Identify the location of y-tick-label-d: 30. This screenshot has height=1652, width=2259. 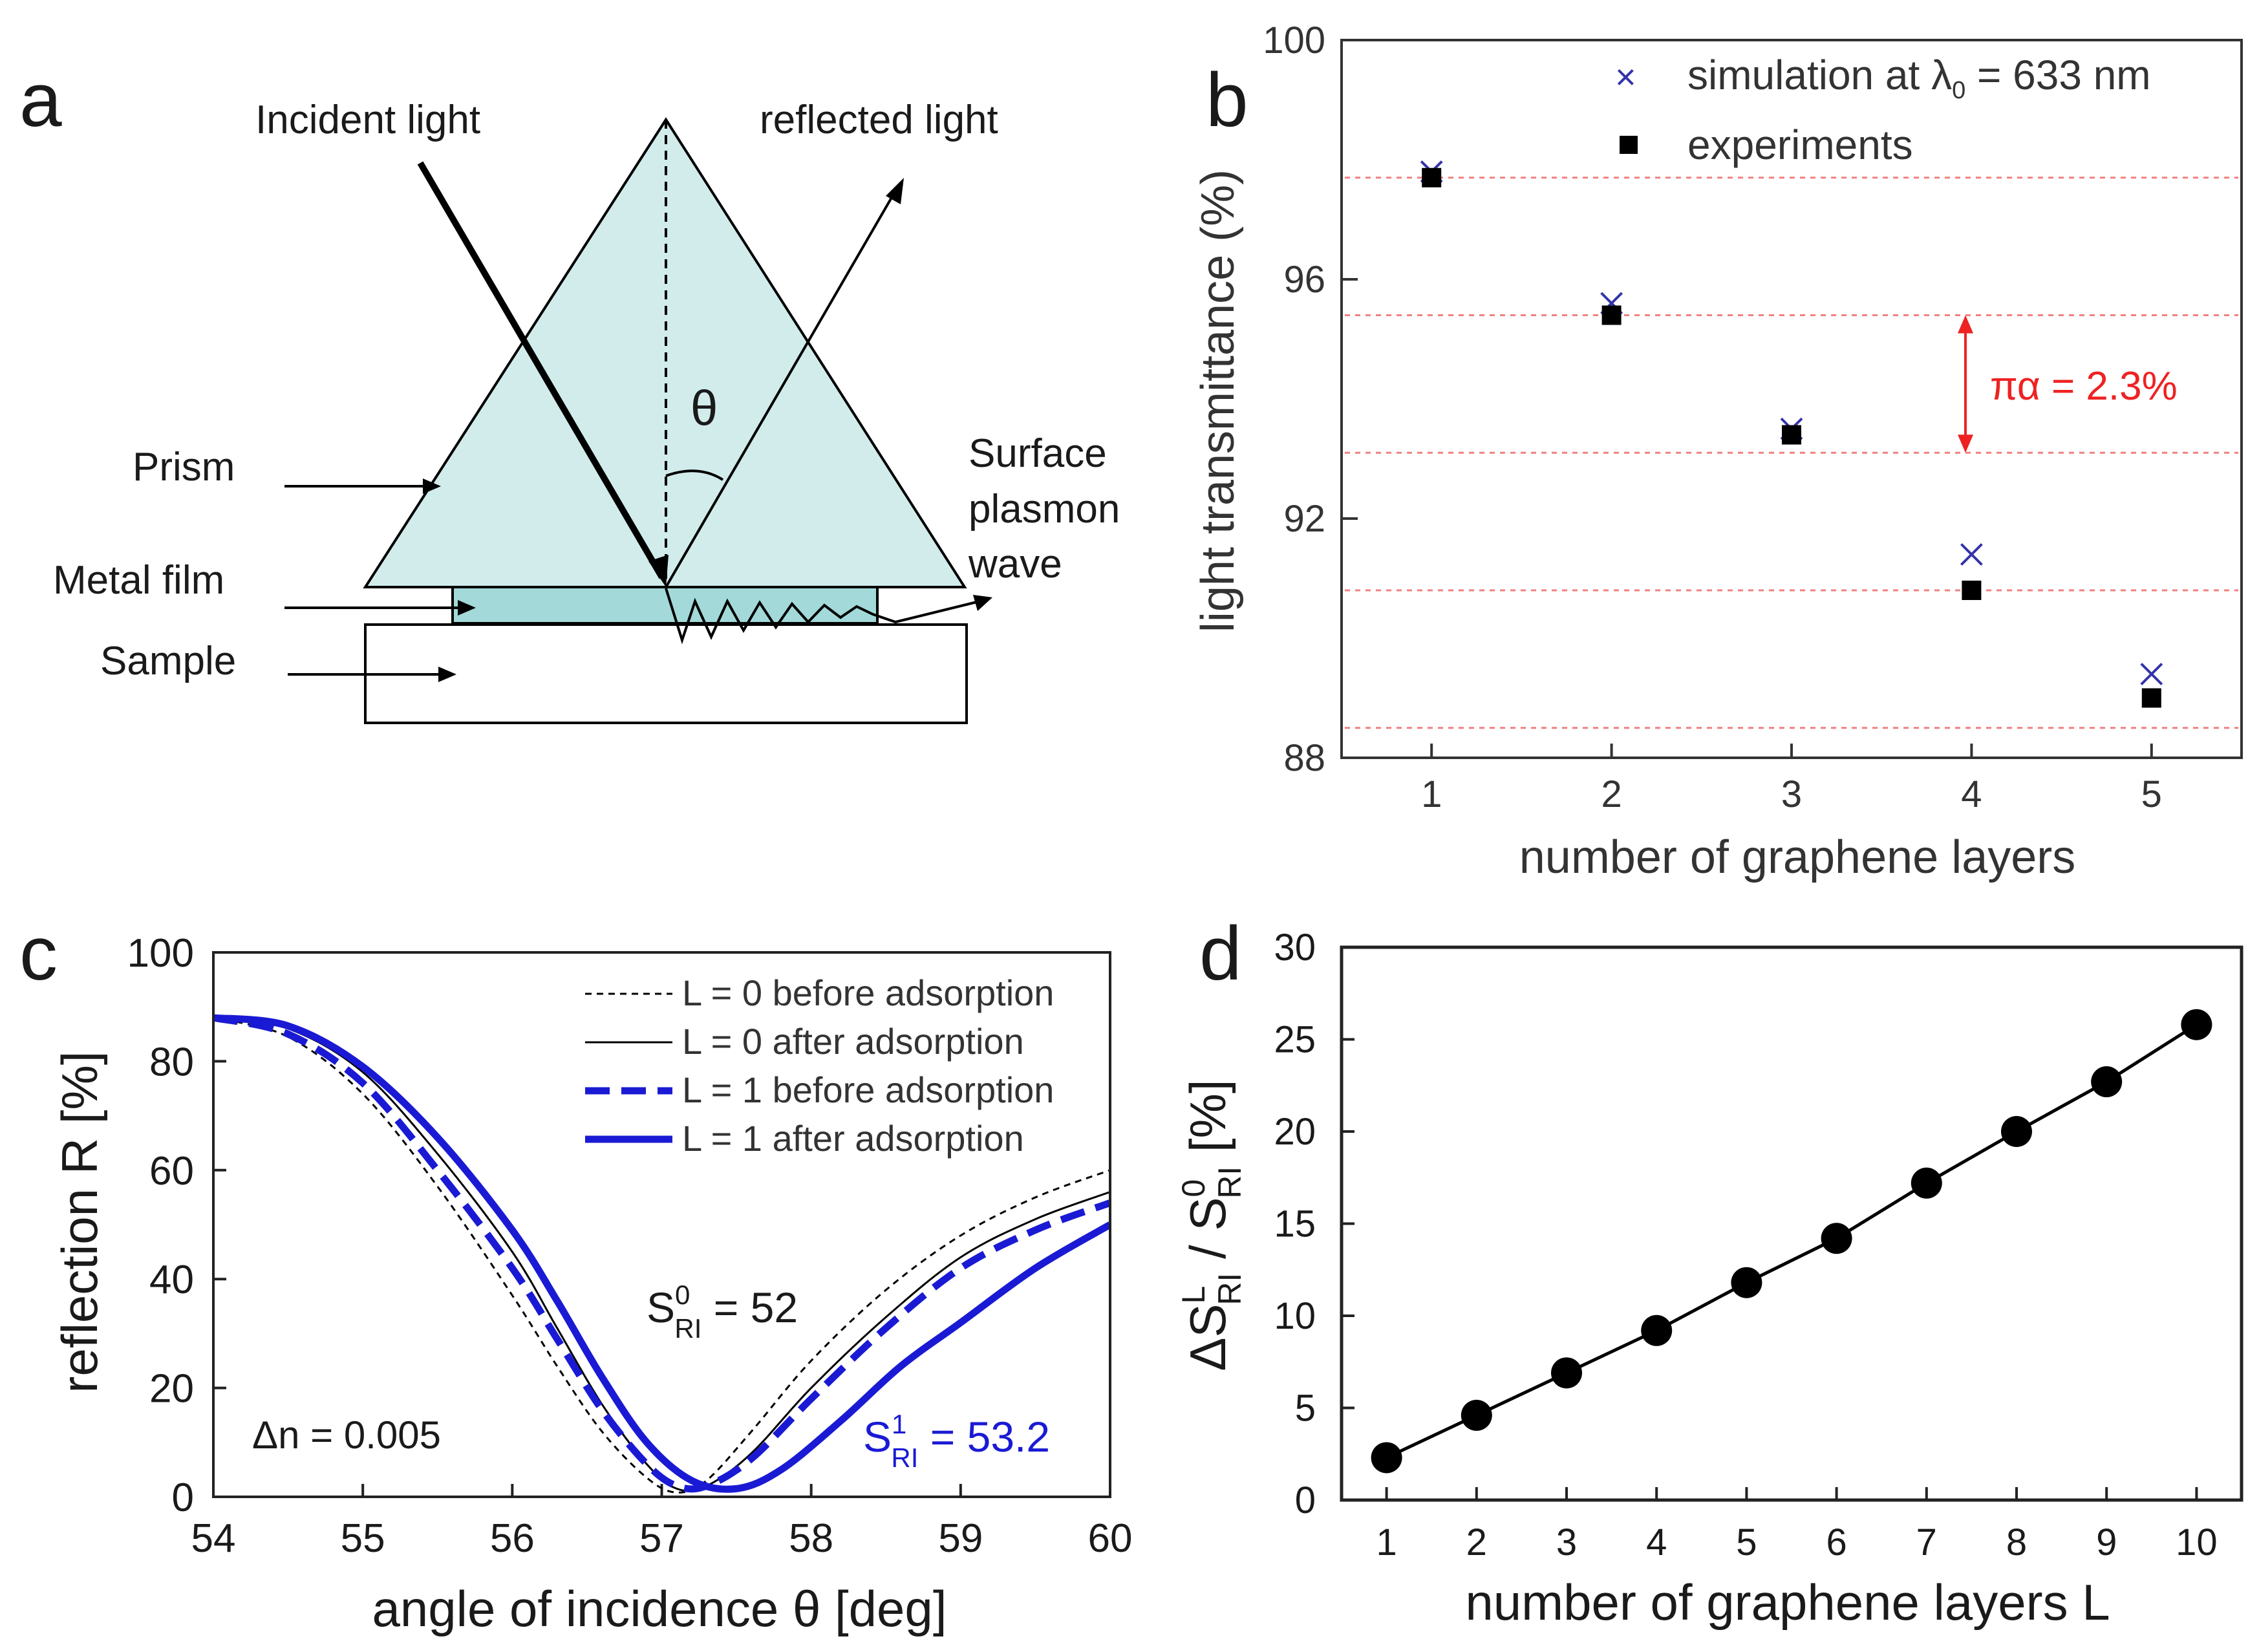
(1295, 948).